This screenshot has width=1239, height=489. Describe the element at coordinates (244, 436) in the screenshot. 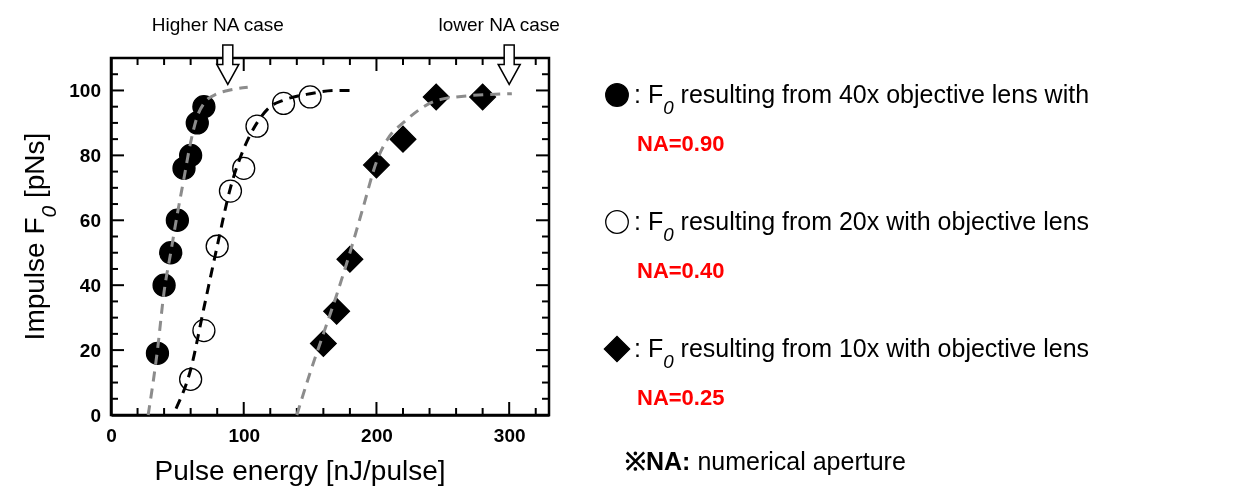

I see `x-tick-label: 100` at that location.